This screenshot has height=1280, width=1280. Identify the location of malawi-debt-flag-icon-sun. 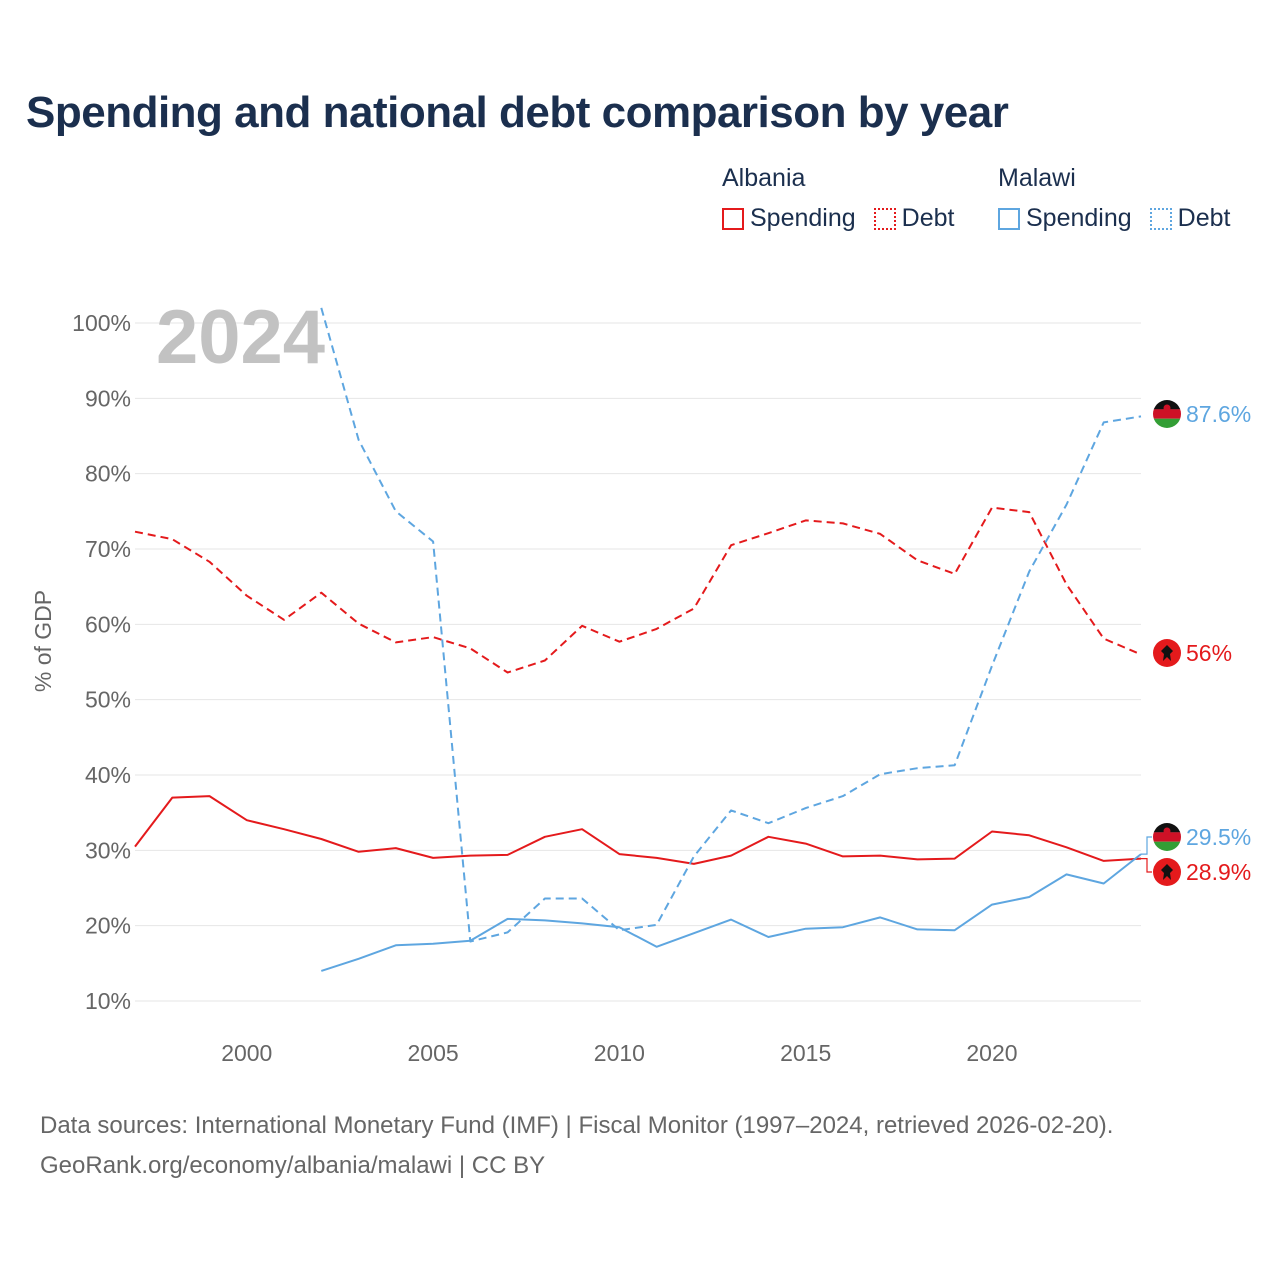
(1167, 408).